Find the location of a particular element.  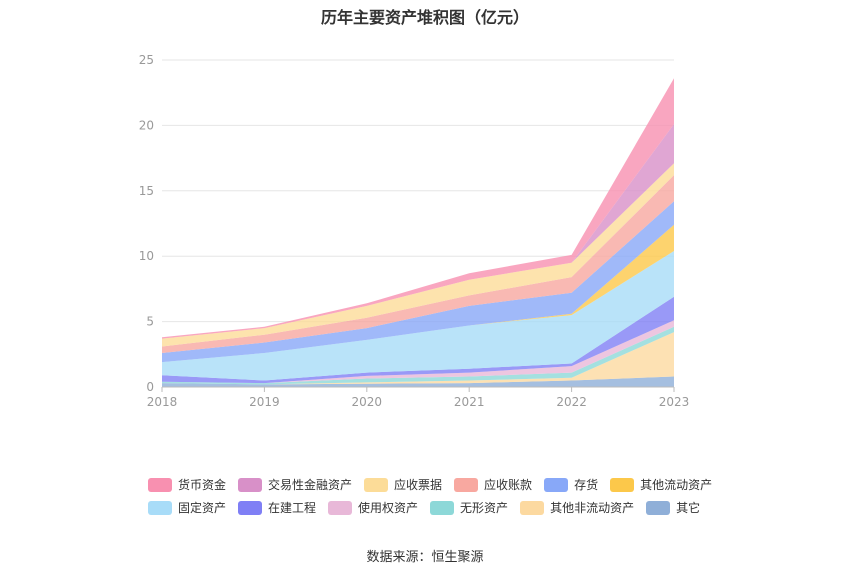

legend-item: 存货 is located at coordinates (571, 484).